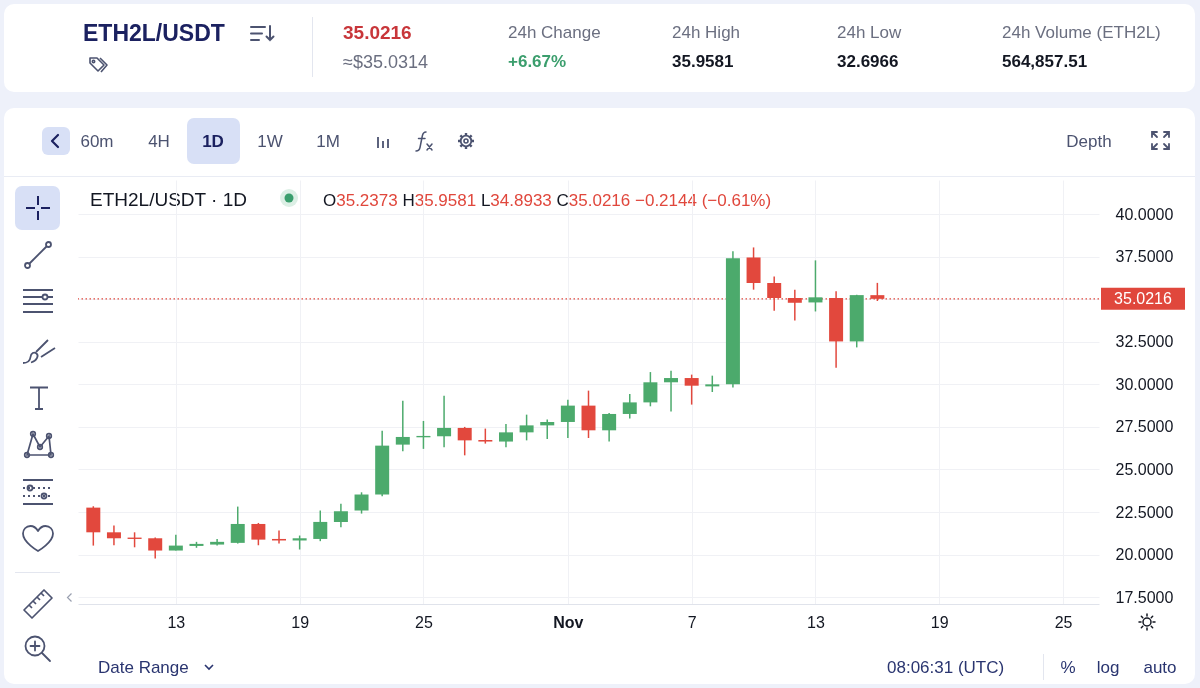  What do you see at coordinates (946, 667) in the screenshot?
I see `text: 08:06:31 (UTC)` at bounding box center [946, 667].